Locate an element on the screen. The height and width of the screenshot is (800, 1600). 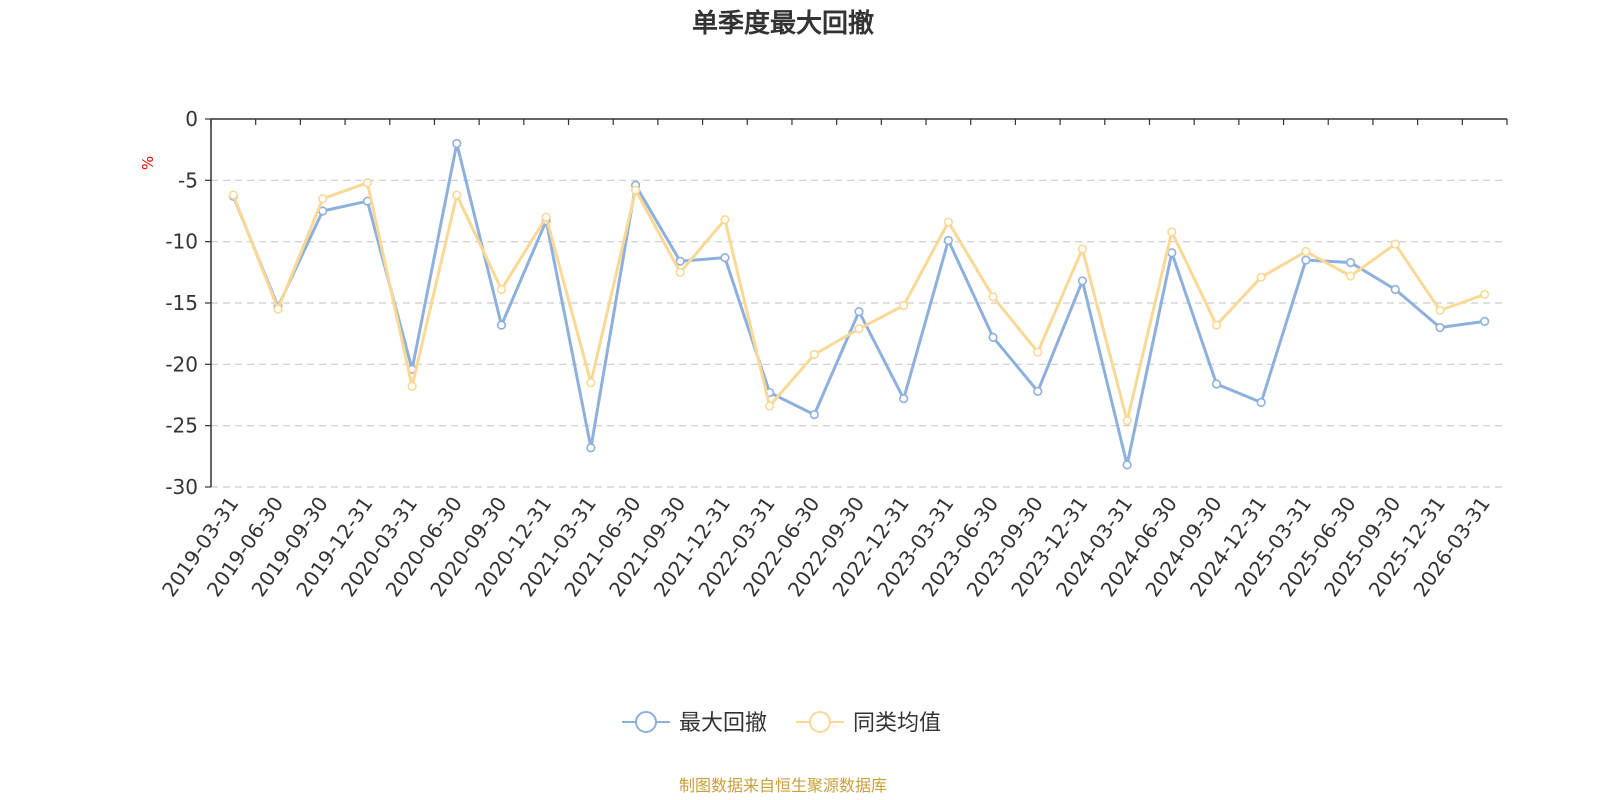
y-tick-label: 0 is located at coordinates (191, 119).